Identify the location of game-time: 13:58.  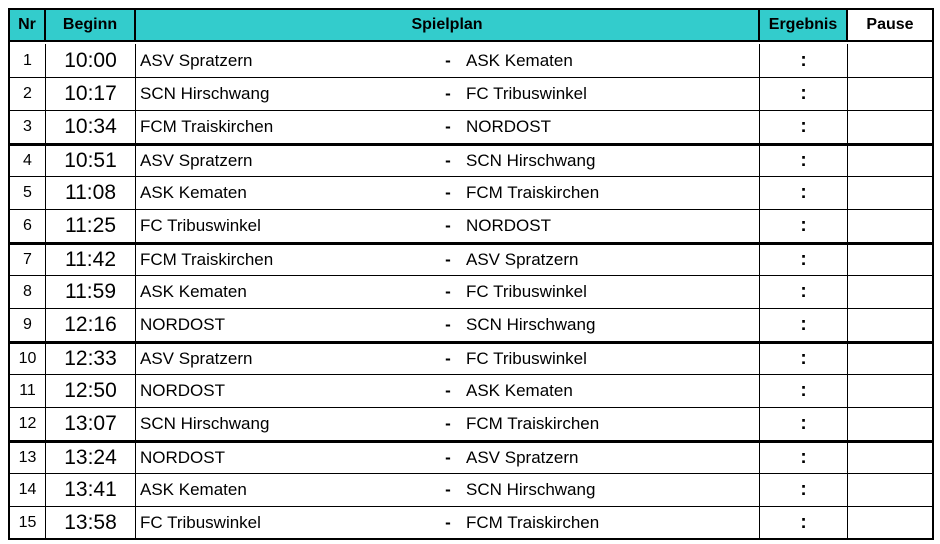
(91, 523).